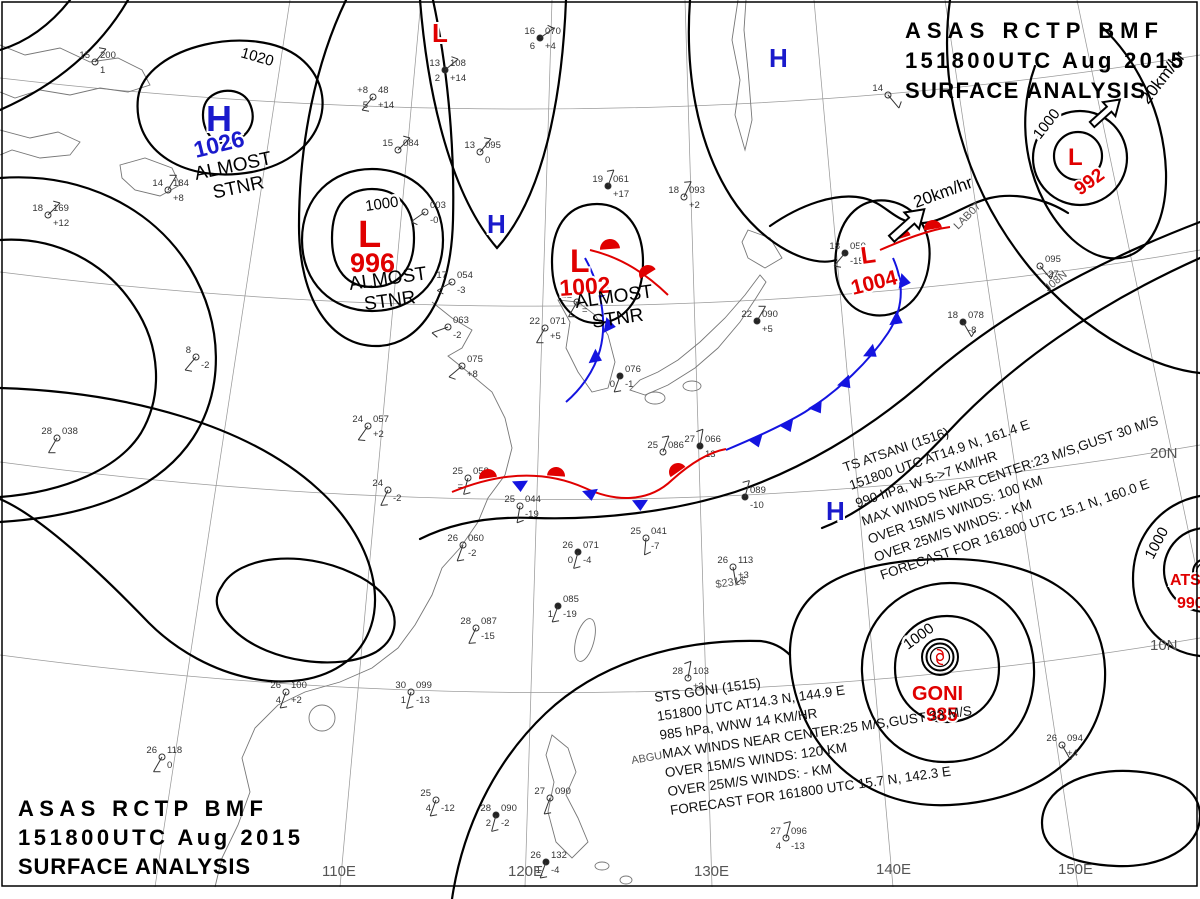 The image size is (1200, 899). Describe the element at coordinates (698, 686) in the screenshot. I see `station-value: +3` at that location.